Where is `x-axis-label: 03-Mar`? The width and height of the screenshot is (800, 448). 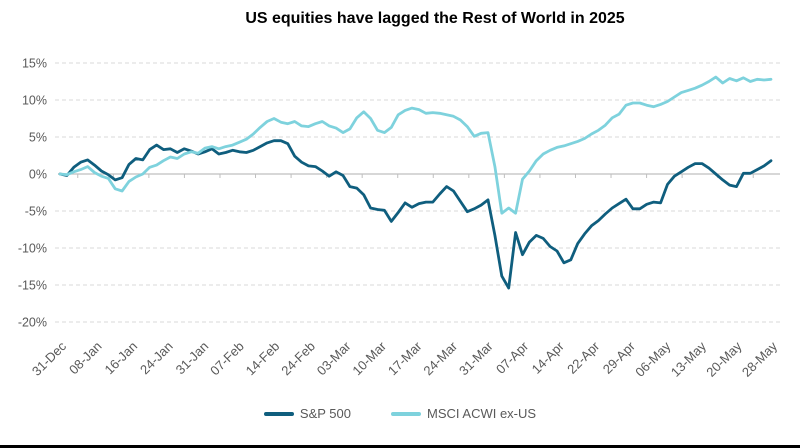 x-axis-label: 03-Mar is located at coordinates (334, 358).